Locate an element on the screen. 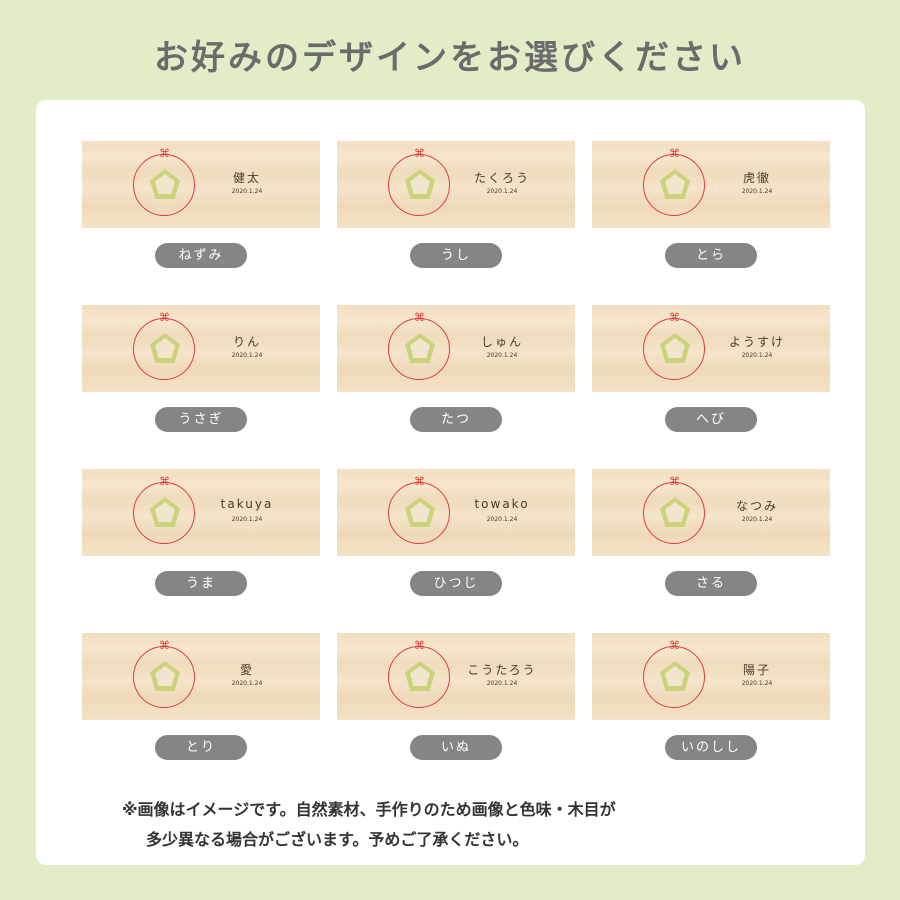 This screenshot has height=900, width=900. design-option: ⌘ なつみ 2020.1.24 さる is located at coordinates (711, 532).